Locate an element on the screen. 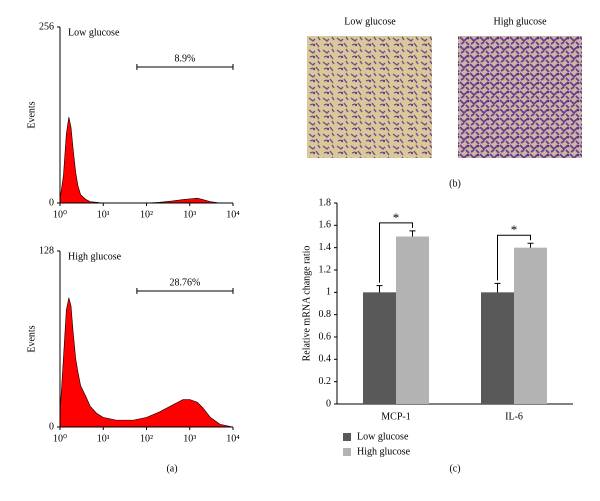 The image size is (600, 501). chart-title: Low glucose is located at coordinates (94, 32).